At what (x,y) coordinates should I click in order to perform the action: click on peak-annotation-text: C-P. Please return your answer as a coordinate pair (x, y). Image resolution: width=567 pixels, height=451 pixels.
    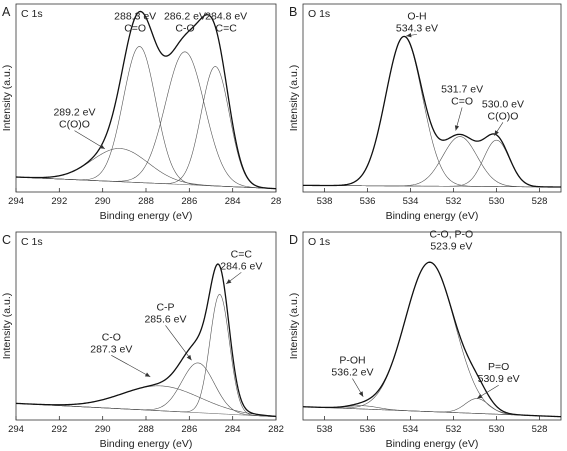
    Looking at the image, I should click on (165, 307).